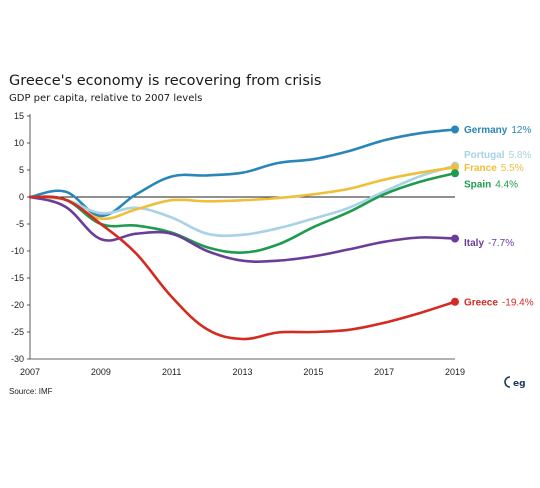  I want to click on brand-logo: eg, so click(515, 382).